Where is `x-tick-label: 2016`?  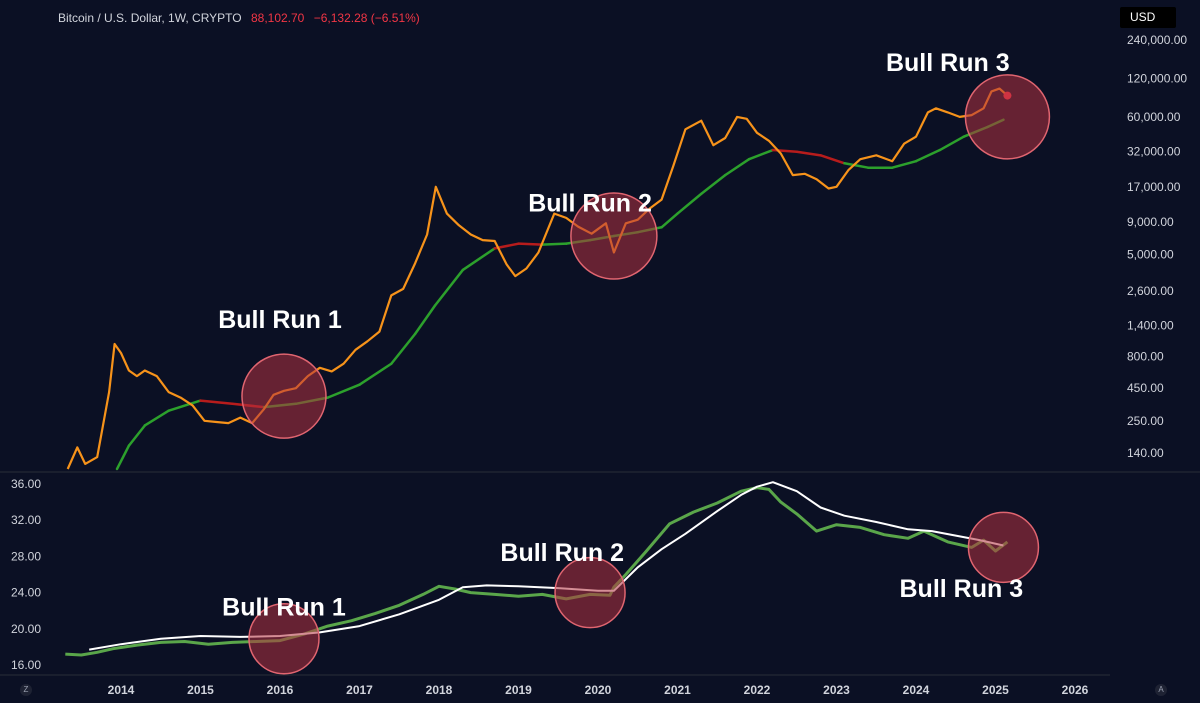 x-tick-label: 2016 is located at coordinates (280, 690).